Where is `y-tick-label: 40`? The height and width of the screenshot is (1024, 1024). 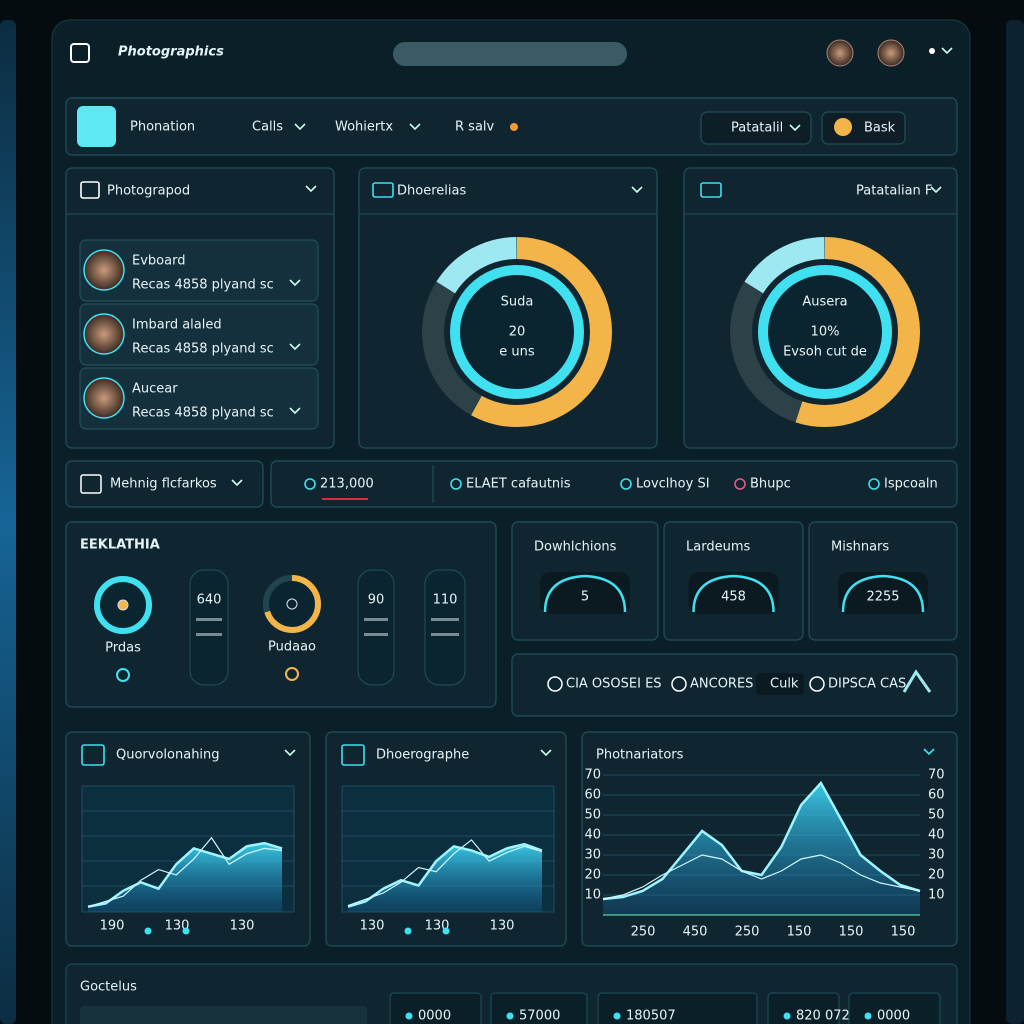 y-tick-label: 40 is located at coordinates (592, 835).